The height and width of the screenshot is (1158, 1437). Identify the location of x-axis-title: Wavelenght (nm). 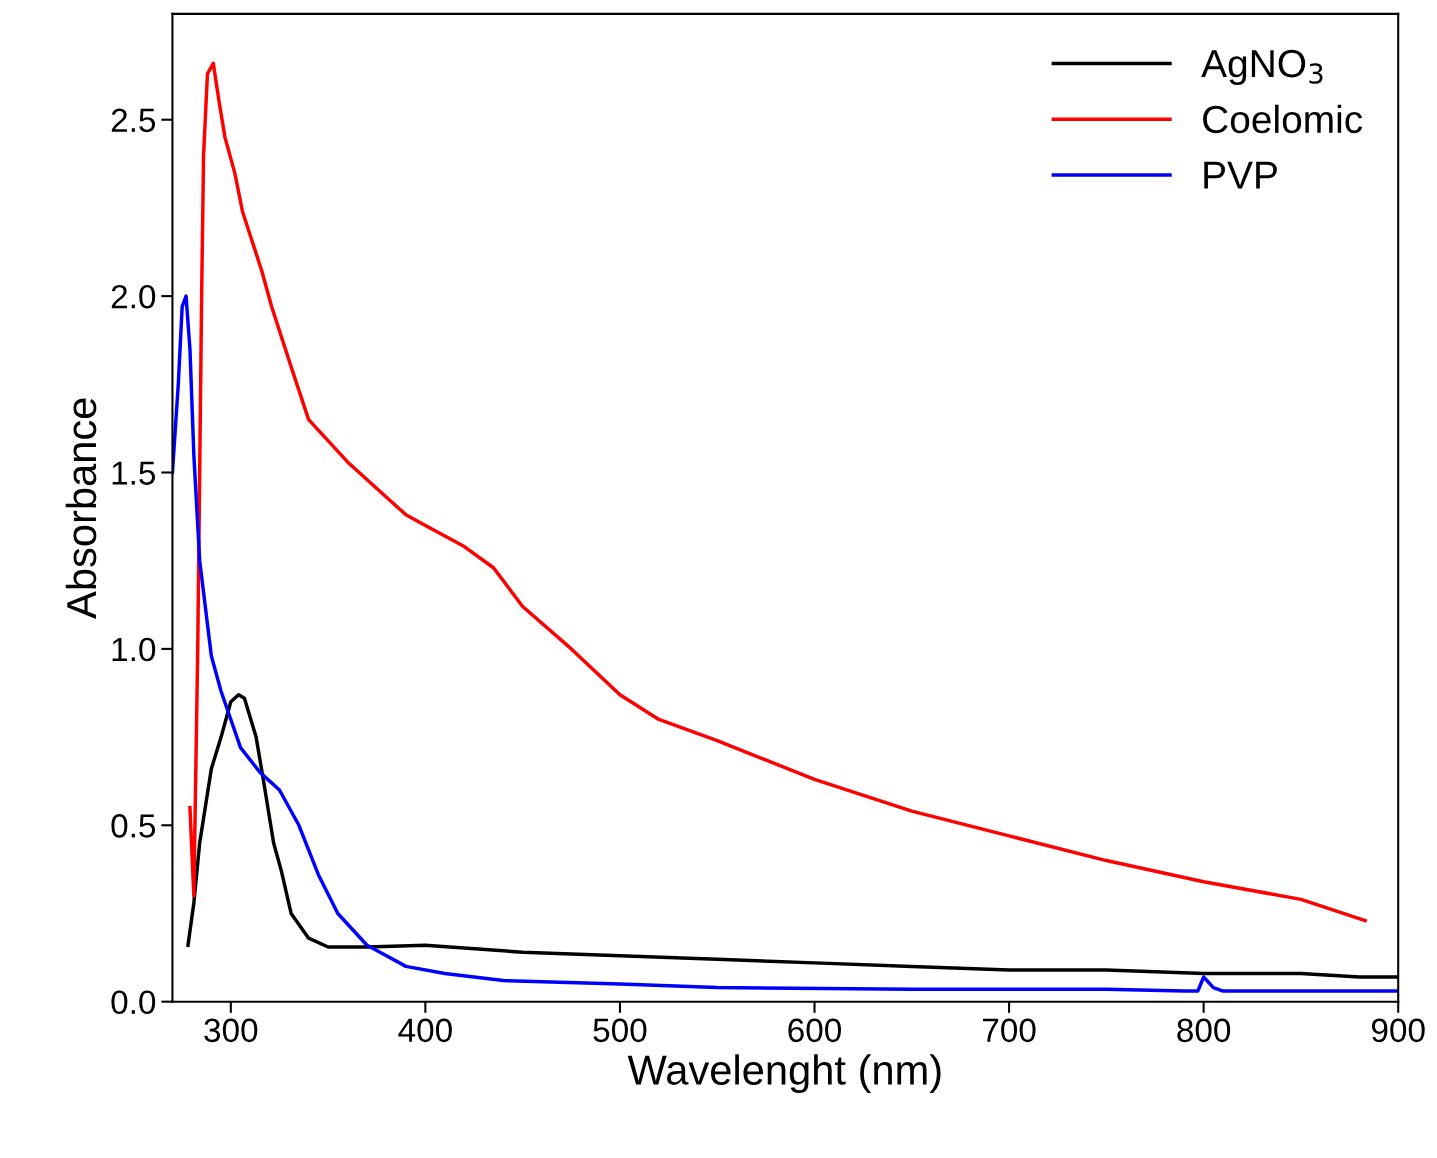
(784, 1074).